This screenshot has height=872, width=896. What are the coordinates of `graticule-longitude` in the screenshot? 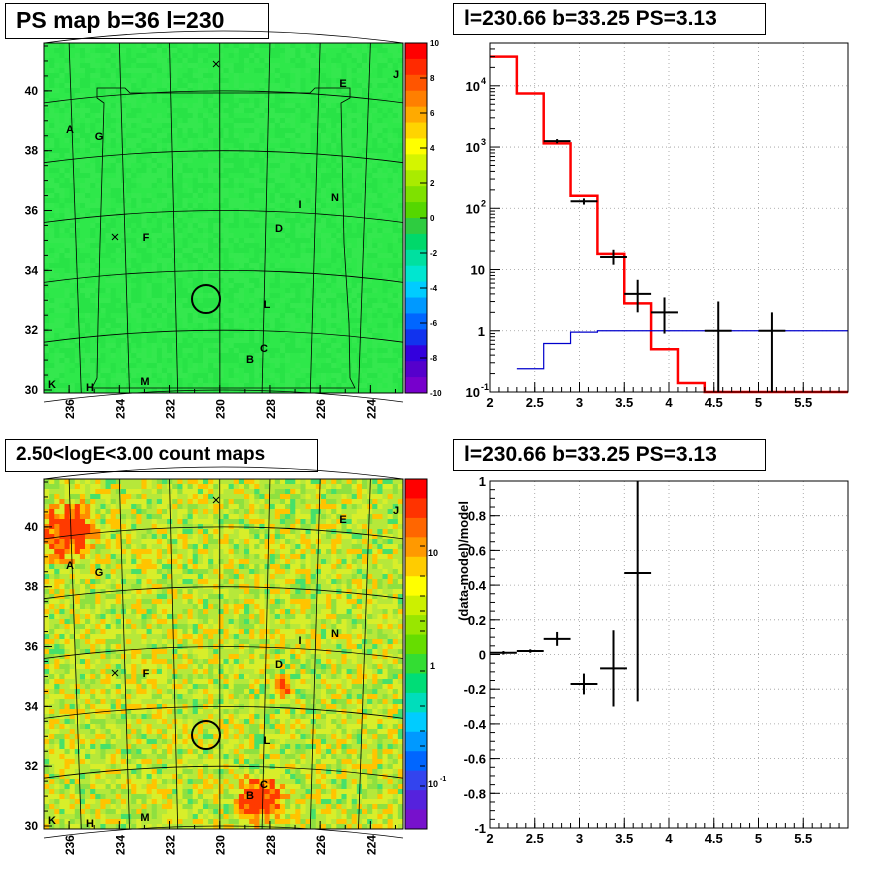 It's located at (364, 218).